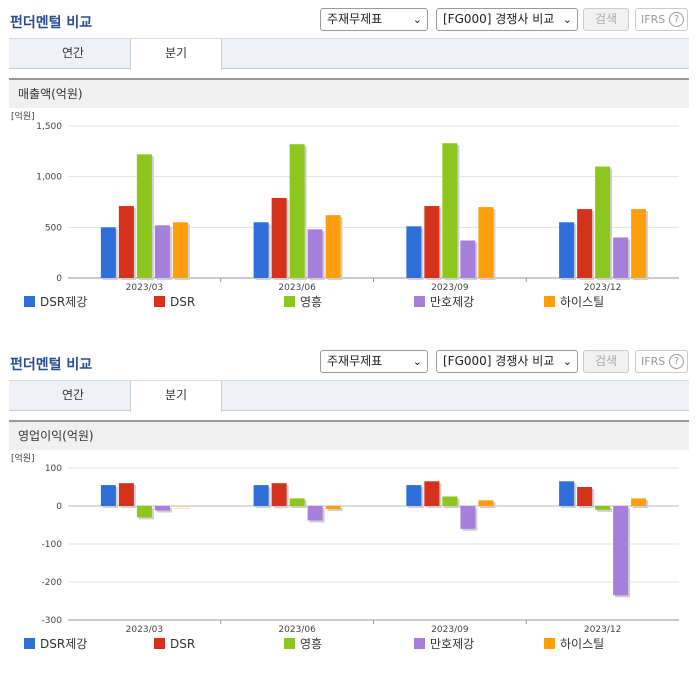 The height and width of the screenshot is (684, 696). I want to click on section-title: 매출액(억원), so click(349, 93).